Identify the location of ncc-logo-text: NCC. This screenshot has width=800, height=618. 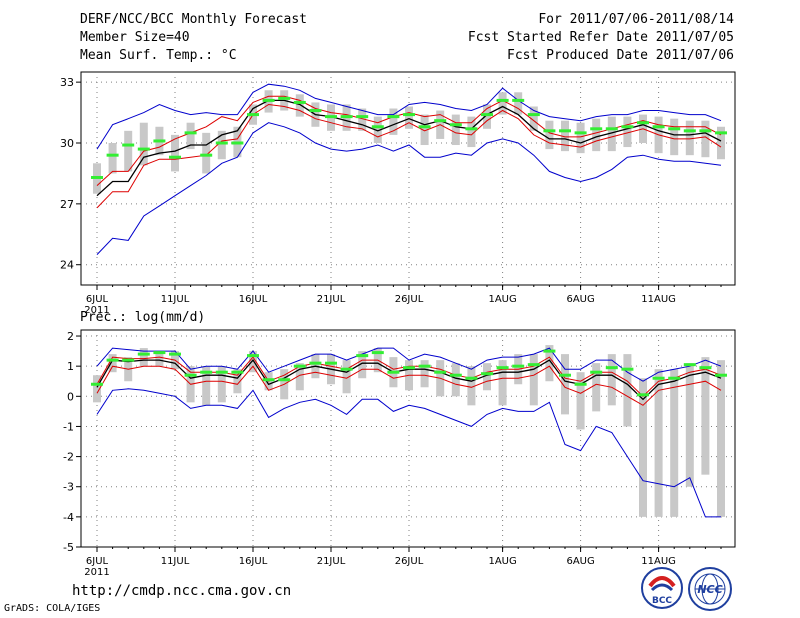
(709, 589).